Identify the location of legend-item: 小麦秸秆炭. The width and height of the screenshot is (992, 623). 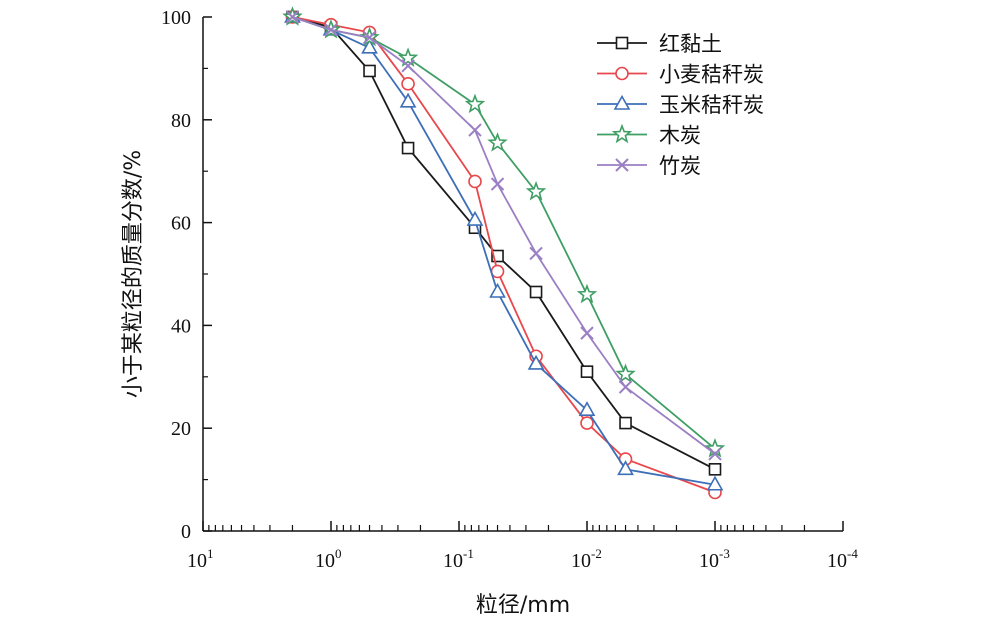
(680, 75).